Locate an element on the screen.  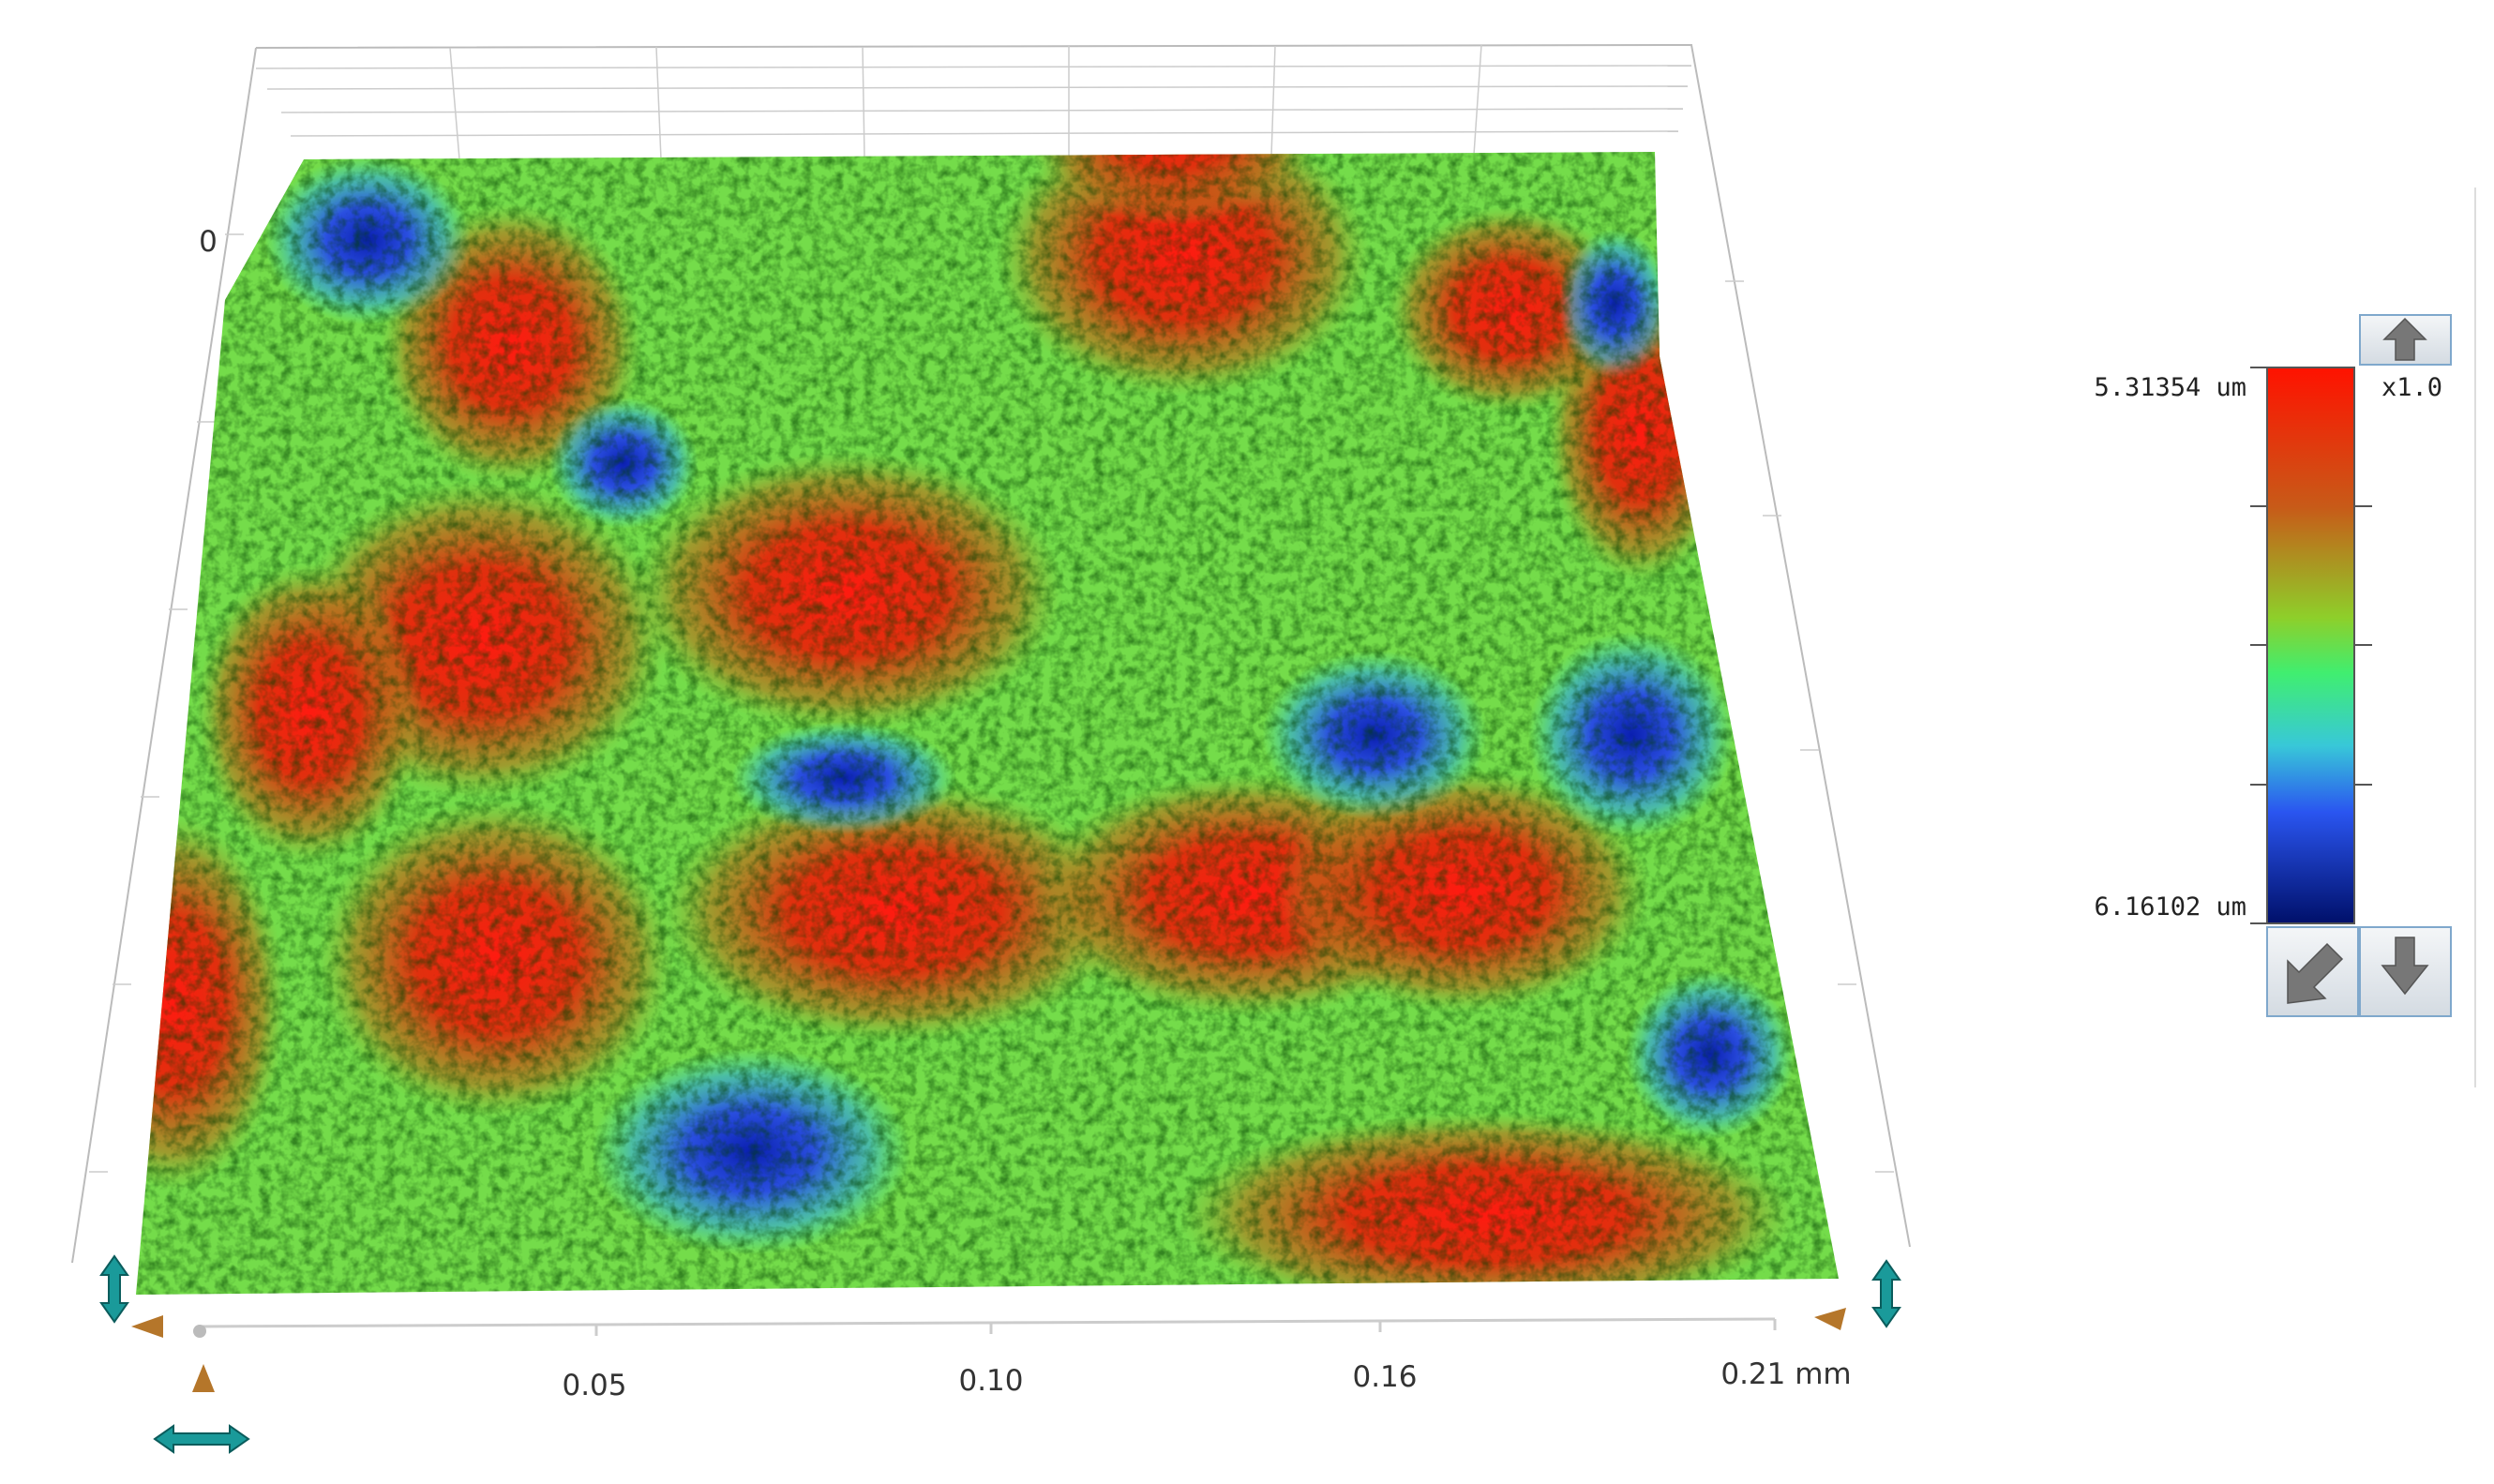
colorbar-ticks is located at coordinates (2311, 645).